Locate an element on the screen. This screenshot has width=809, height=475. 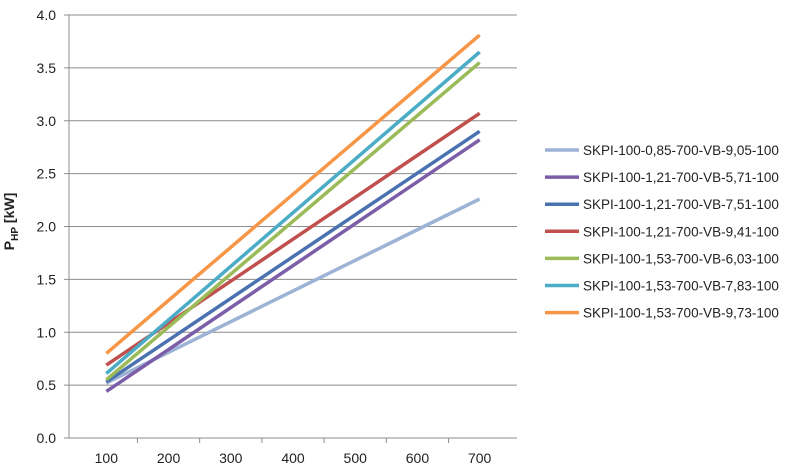
legend-label: SKPI-100-1,53-700-VB-9,73-100 is located at coordinates (681, 313).